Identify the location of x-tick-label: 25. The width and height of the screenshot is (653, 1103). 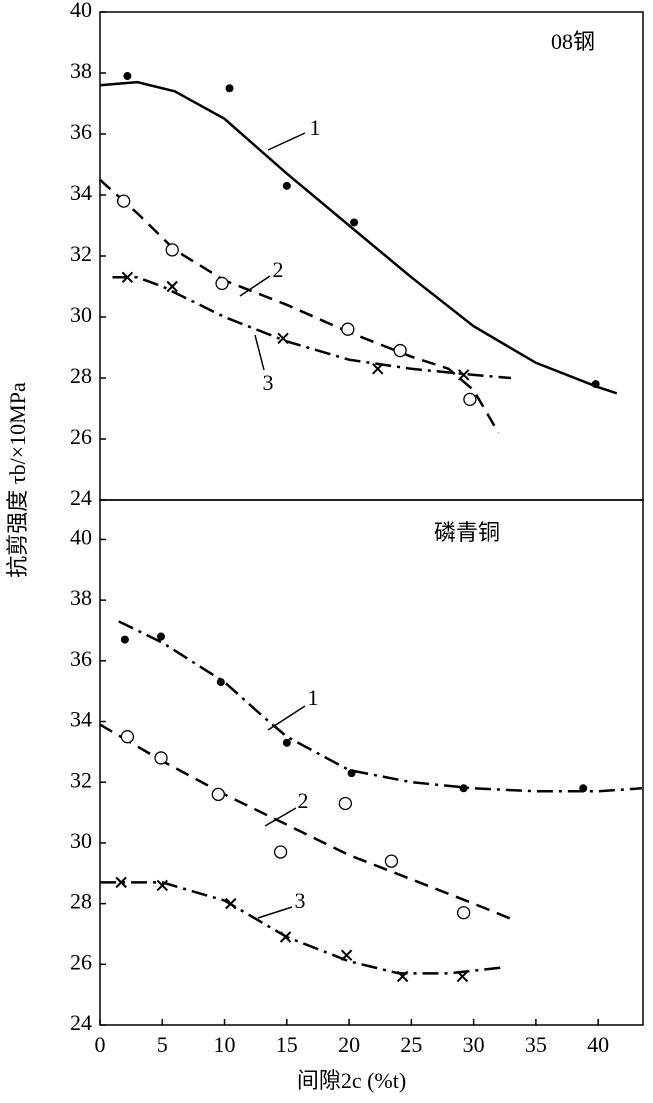
(411, 1044).